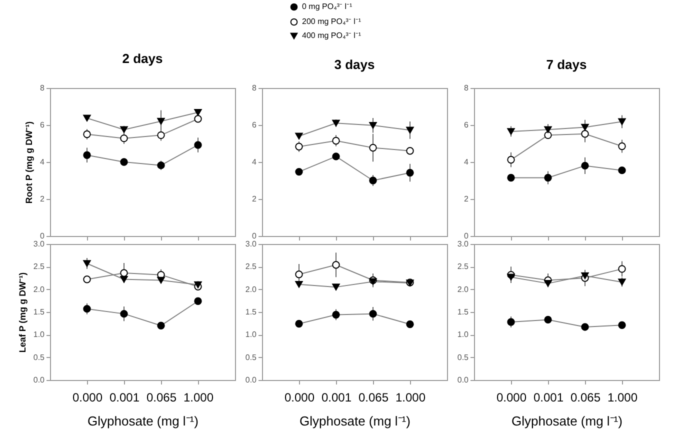  What do you see at coordinates (327, 6) in the screenshot?
I see `legend-label: 0 mg PO₄³⁻ l⁻¹` at bounding box center [327, 6].